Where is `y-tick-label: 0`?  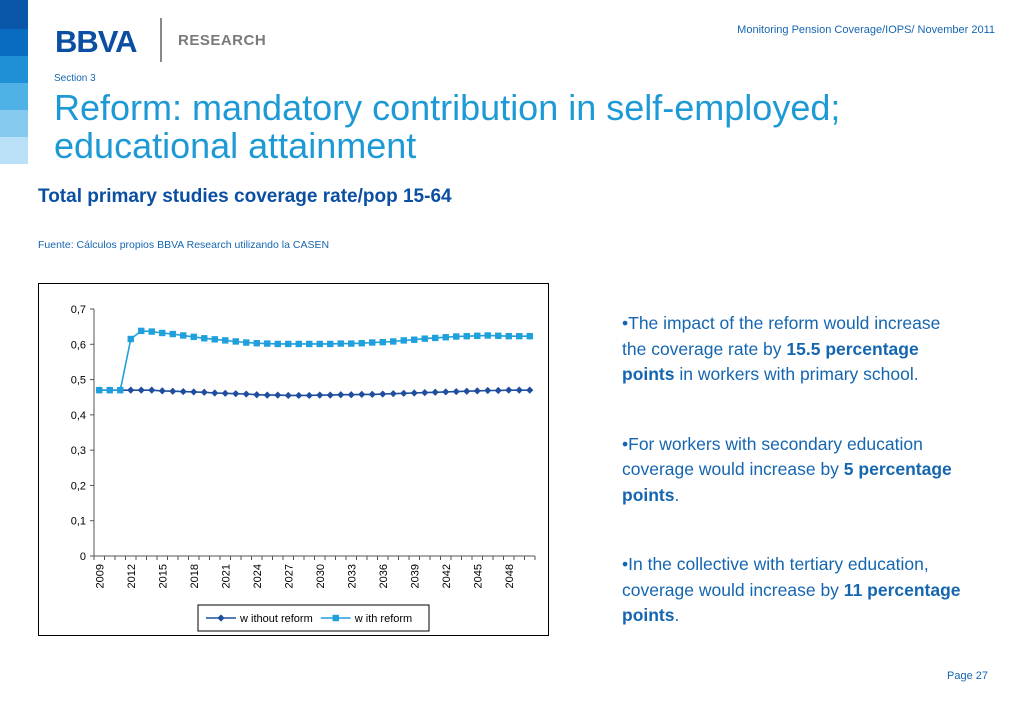
y-tick-label: 0 is located at coordinates (83, 557).